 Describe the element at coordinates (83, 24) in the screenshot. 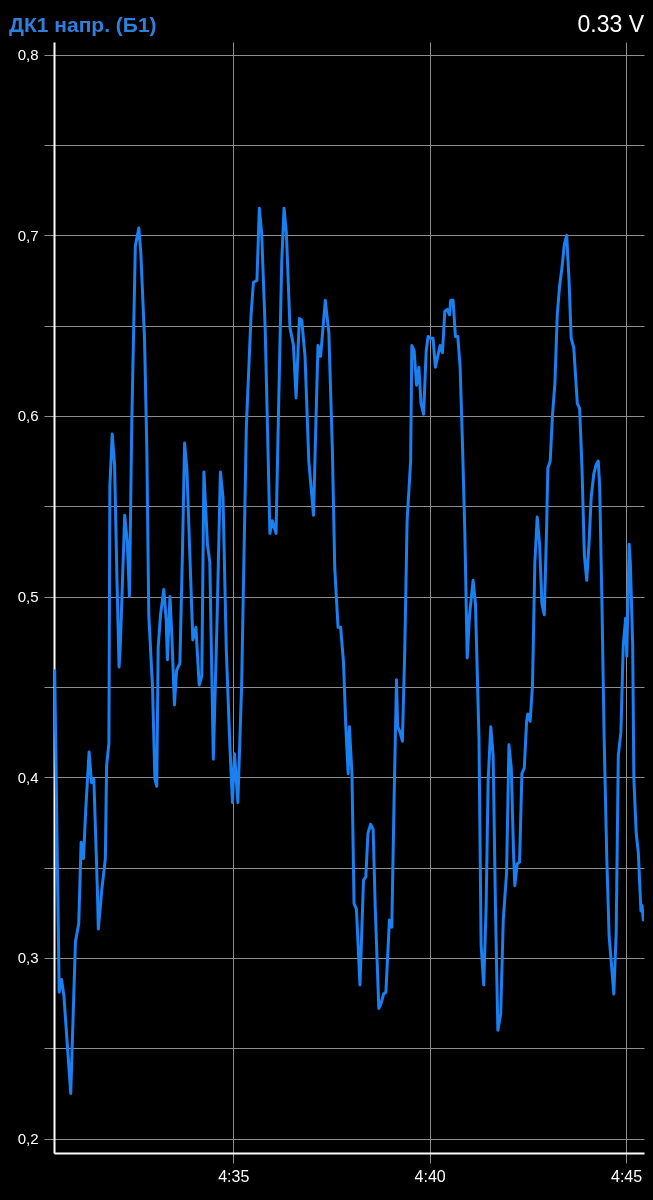

I see `chart-title: ДК1 напр. (Б1)` at that location.